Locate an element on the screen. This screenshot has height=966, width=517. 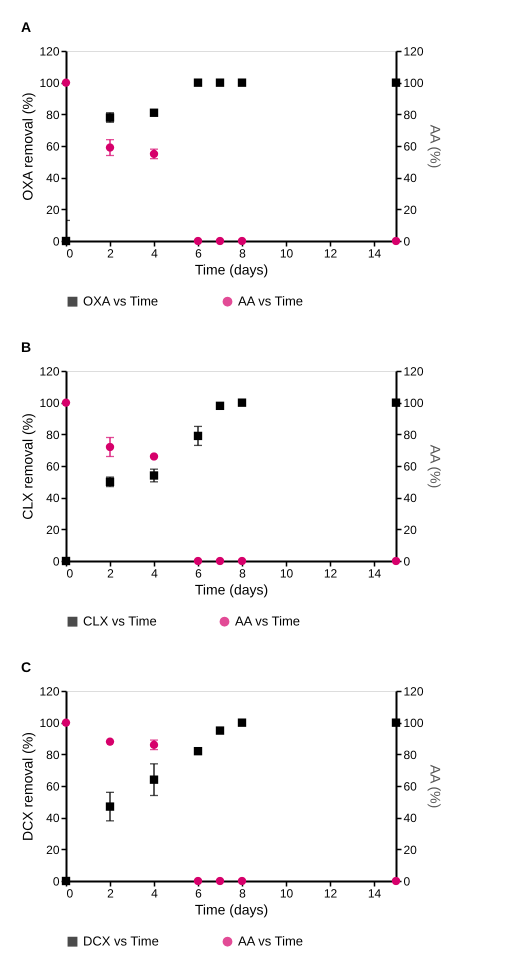
legend-label: DCX vs Time is located at coordinates (121, 941).